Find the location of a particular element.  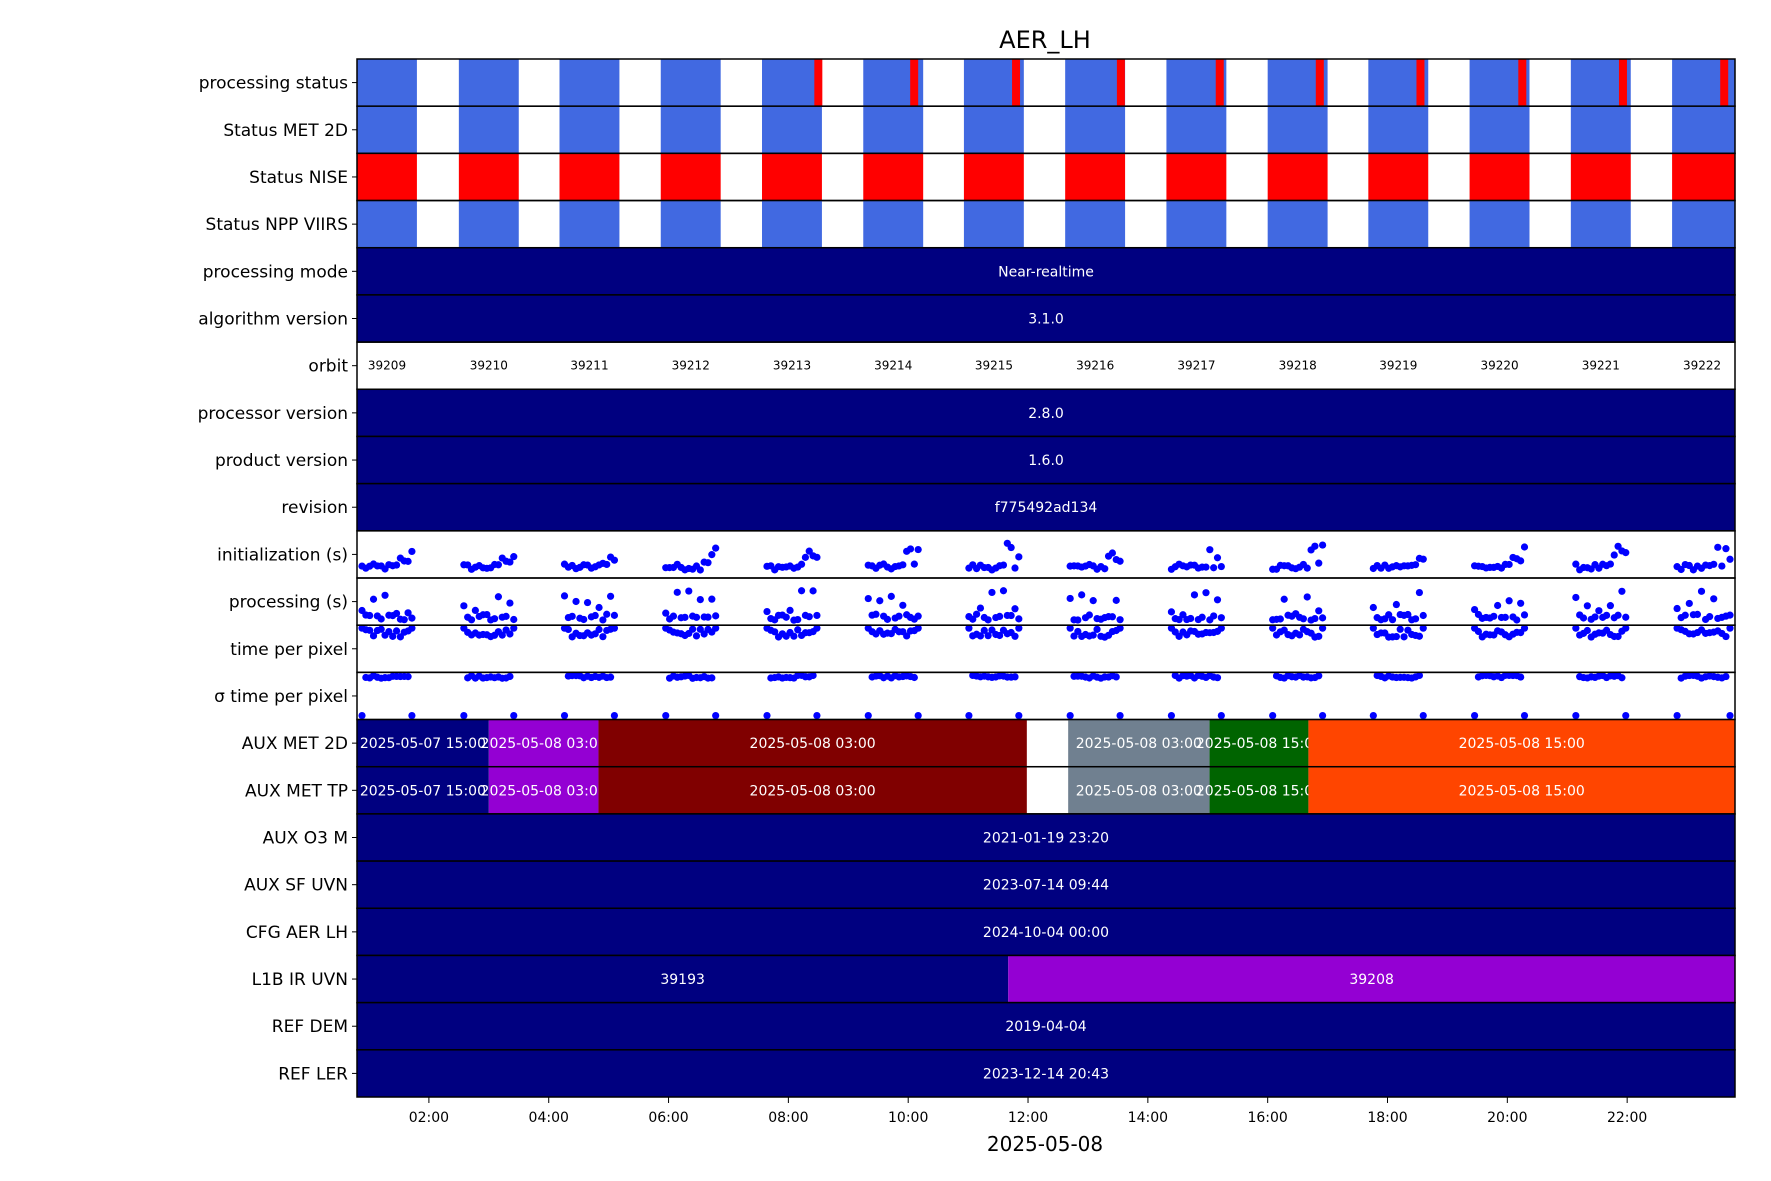

orbit-number: 39212 is located at coordinates (691, 366).